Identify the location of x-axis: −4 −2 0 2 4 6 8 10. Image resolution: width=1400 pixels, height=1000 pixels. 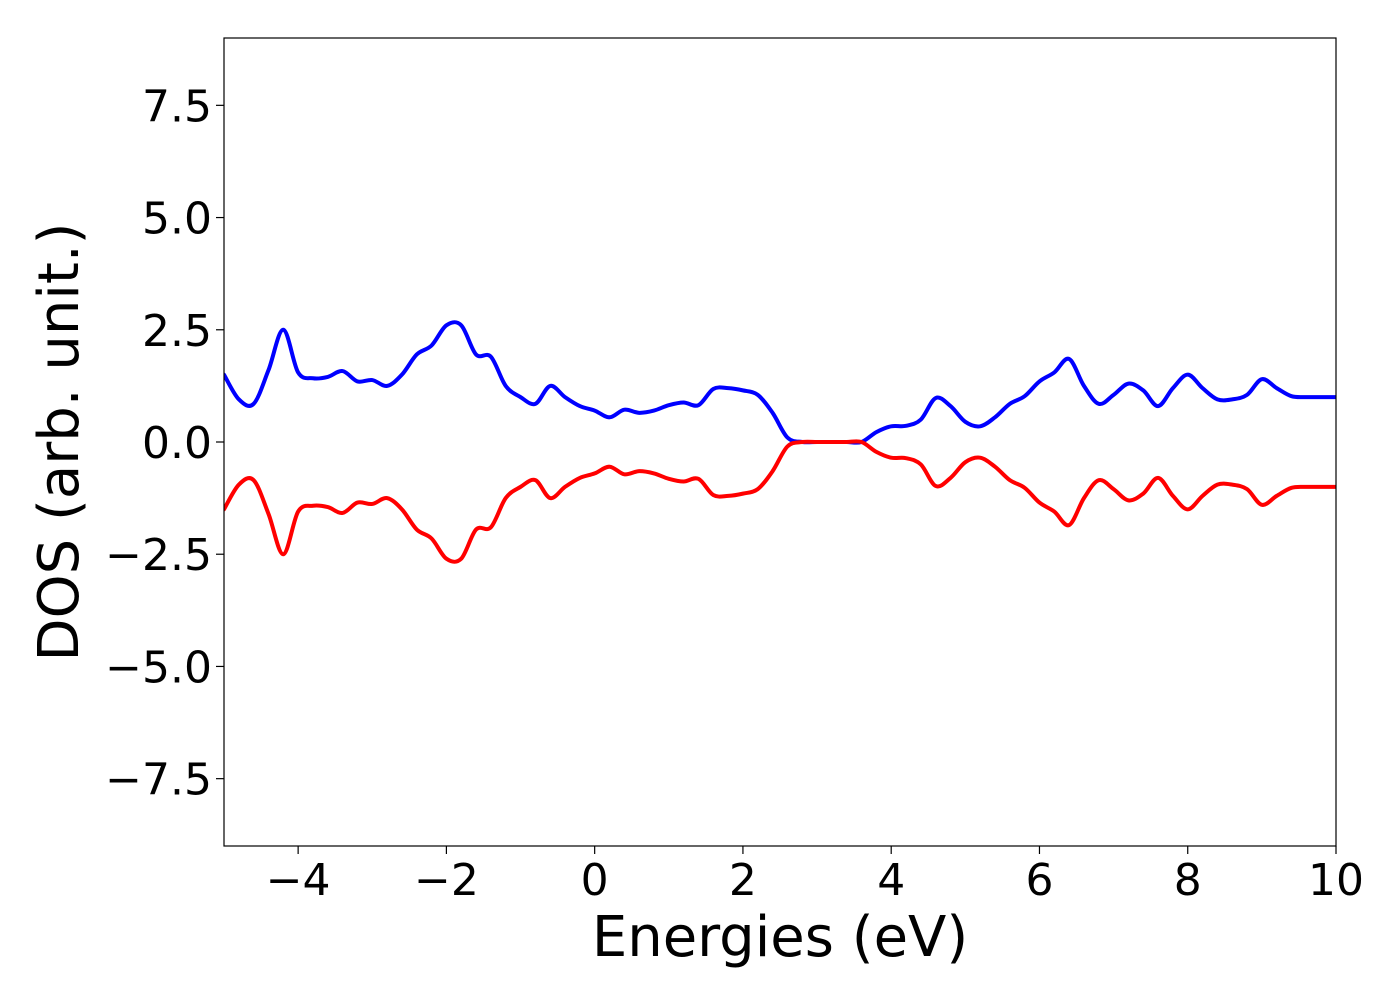
(815, 876).